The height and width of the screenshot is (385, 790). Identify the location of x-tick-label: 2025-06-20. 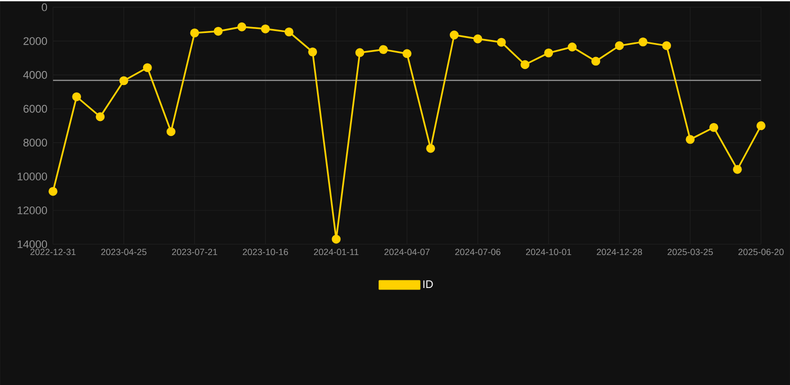
(761, 252).